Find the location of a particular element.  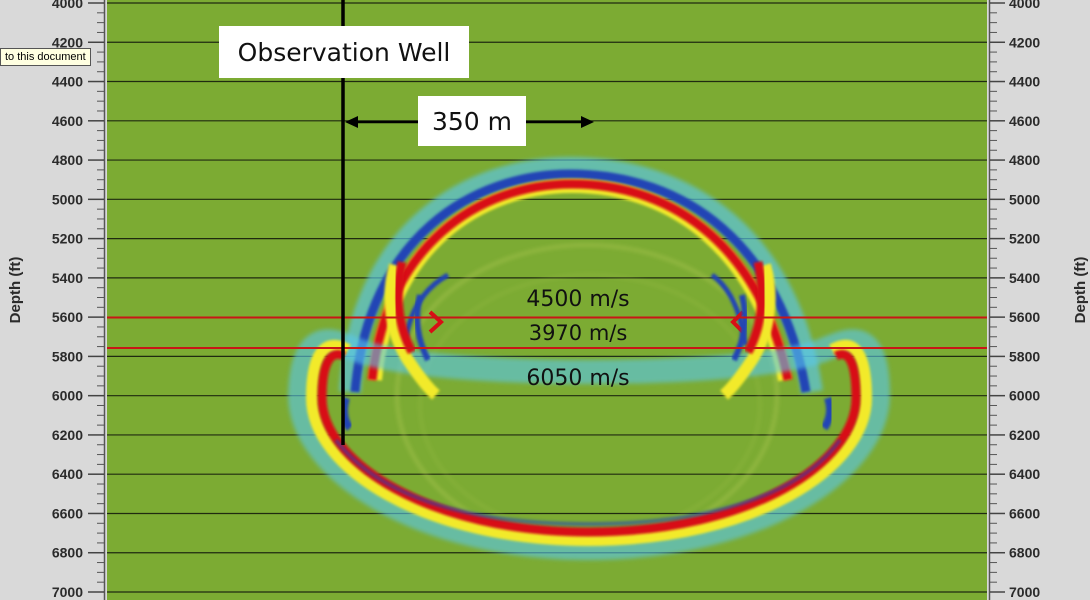

left-axis-panel is located at coordinates (53, 300).